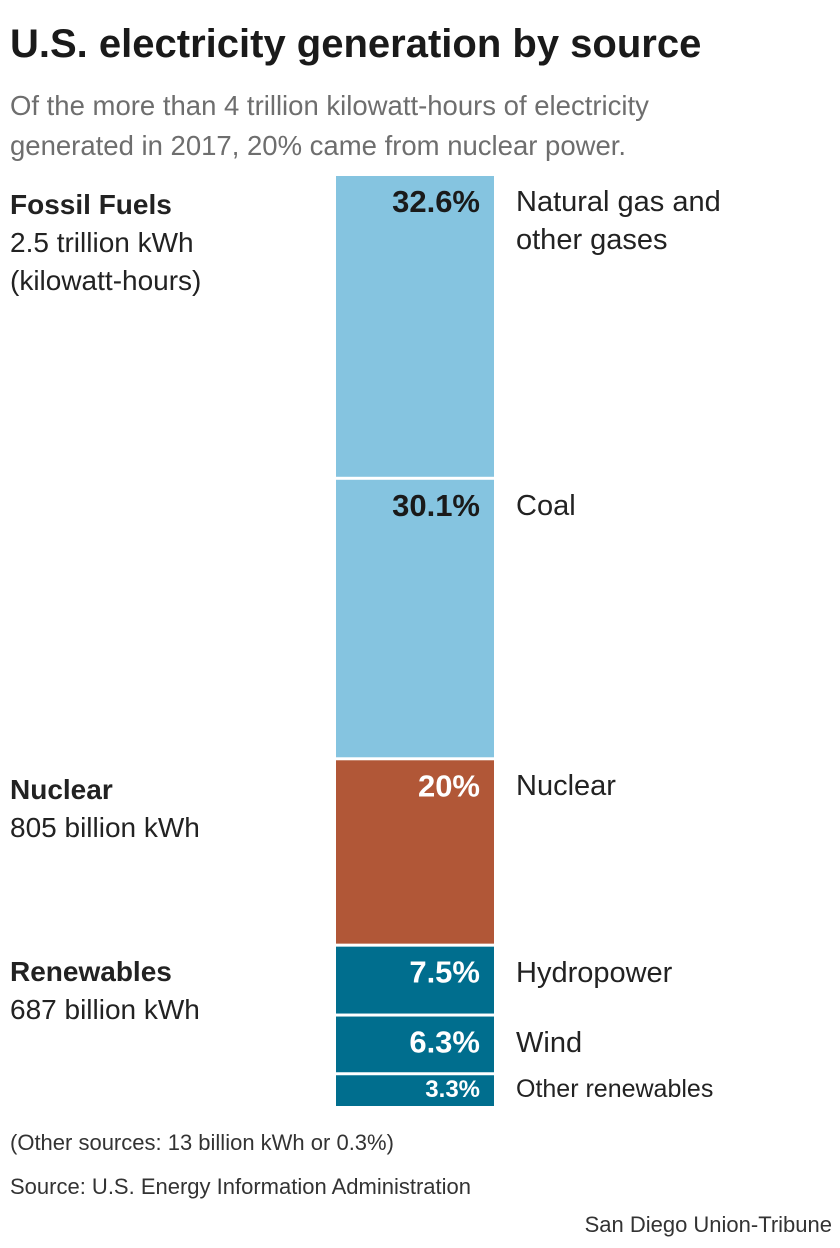 The image size is (840, 1248). I want to click on category-label-line: Wind, so click(549, 1042).